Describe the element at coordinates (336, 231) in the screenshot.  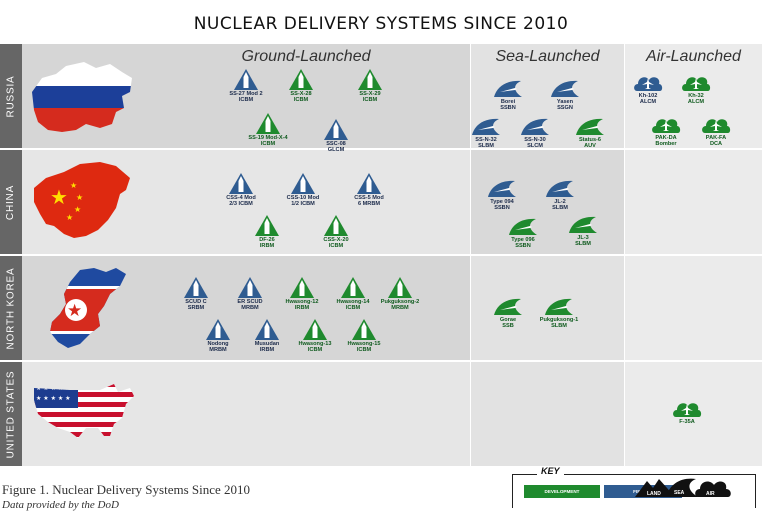
I see `system-css-x-20: CSS-X-20 ICBM` at that location.